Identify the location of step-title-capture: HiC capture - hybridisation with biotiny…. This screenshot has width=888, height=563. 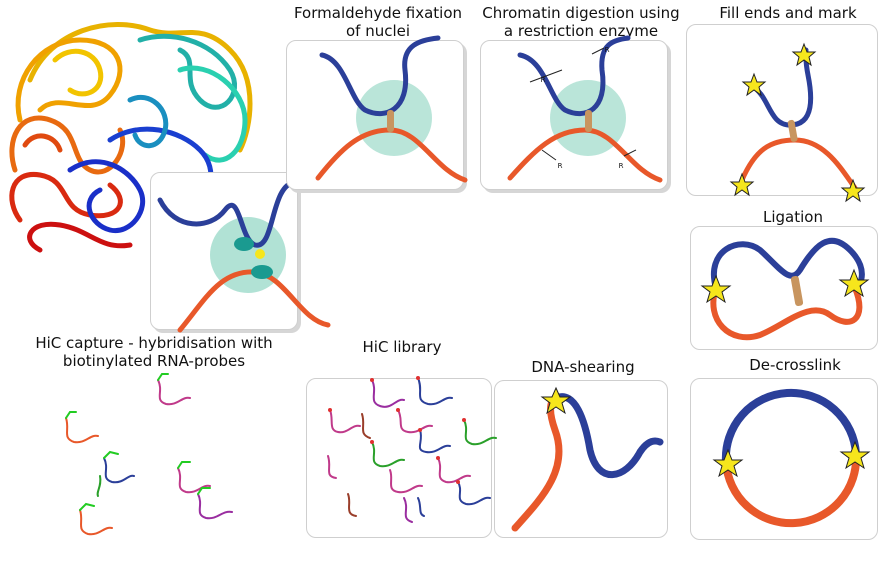
(154, 352).